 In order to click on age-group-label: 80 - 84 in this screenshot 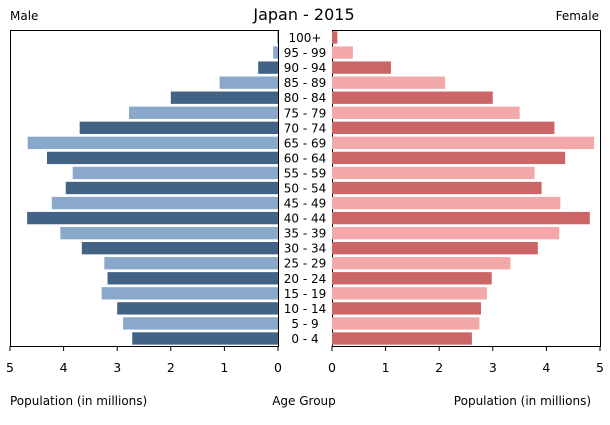, I will do `click(305, 98)`.